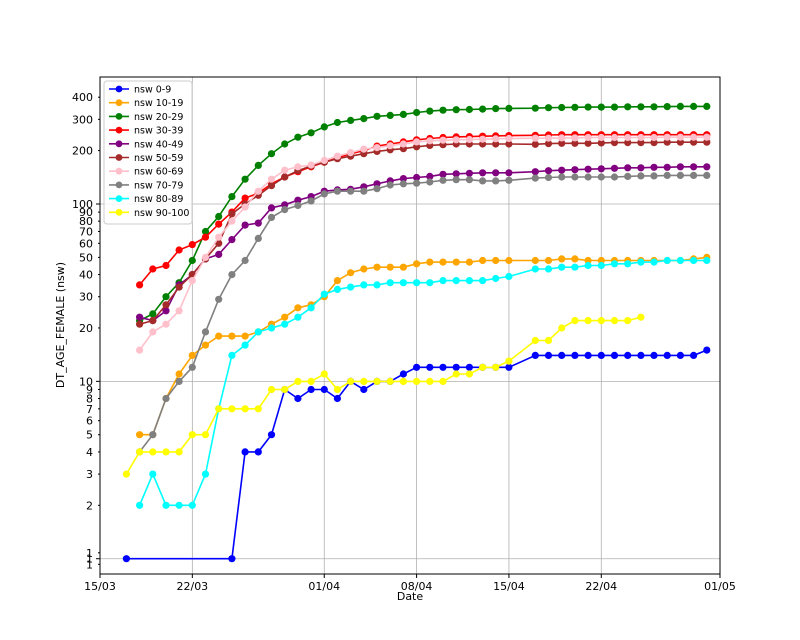 The image size is (800, 640). I want to click on legend-entry: nsw 0-9, so click(140, 90).